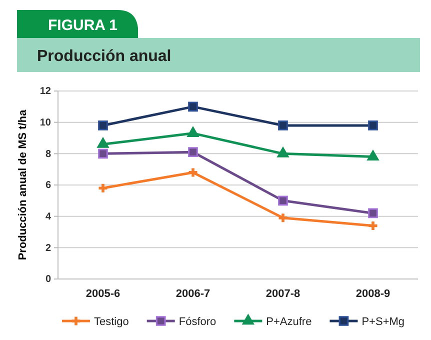  I want to click on x-tick-label: 2008-9, so click(373, 294).